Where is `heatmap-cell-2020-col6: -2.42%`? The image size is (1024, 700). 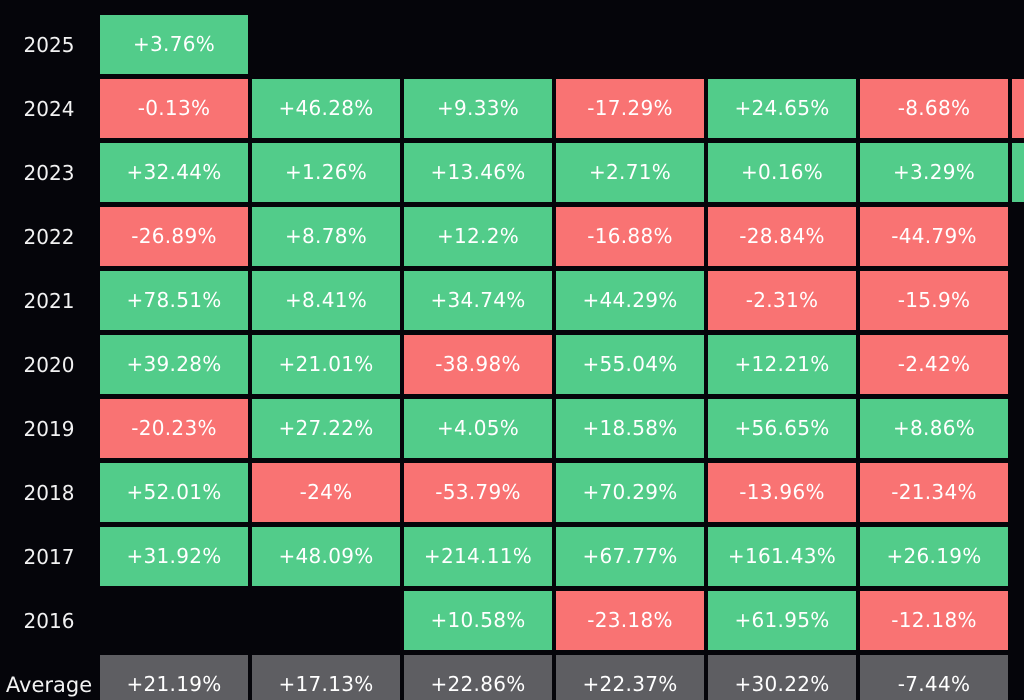
heatmap-cell-2020-col6: -2.42% is located at coordinates (934, 364).